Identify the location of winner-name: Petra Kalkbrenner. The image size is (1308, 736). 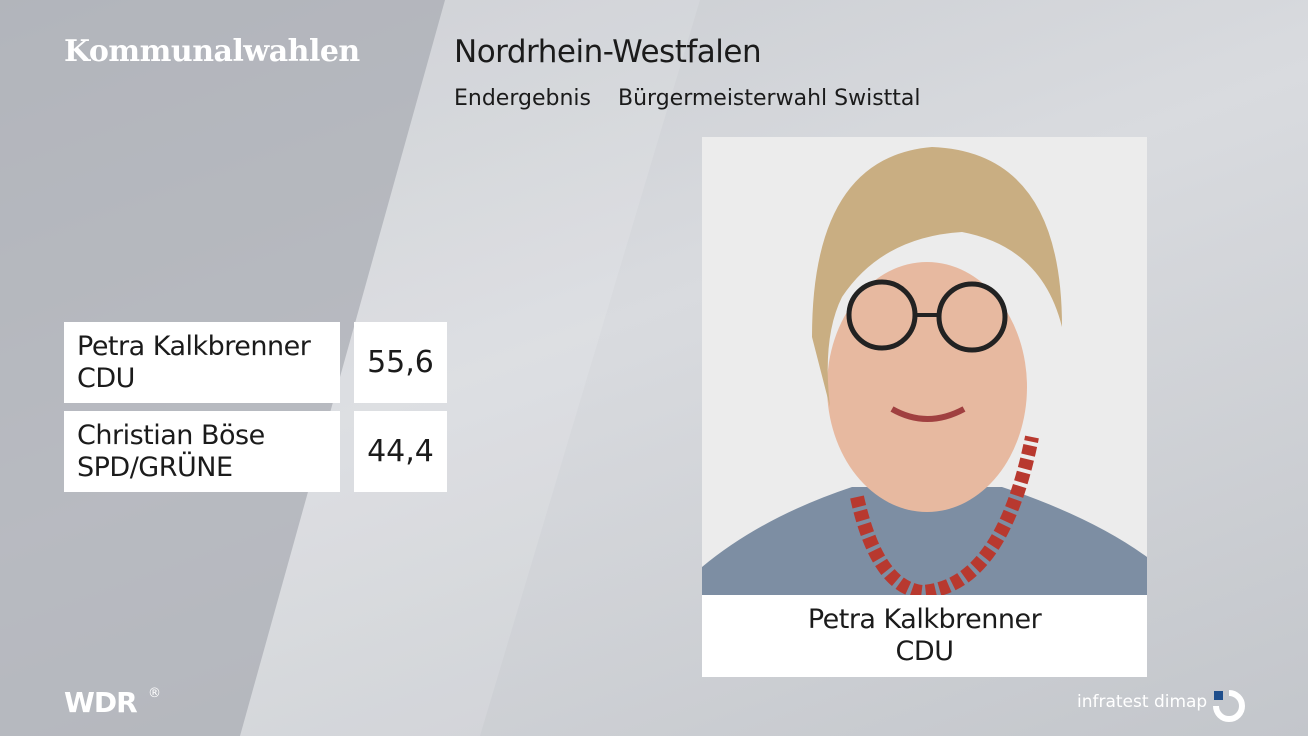
(924, 619).